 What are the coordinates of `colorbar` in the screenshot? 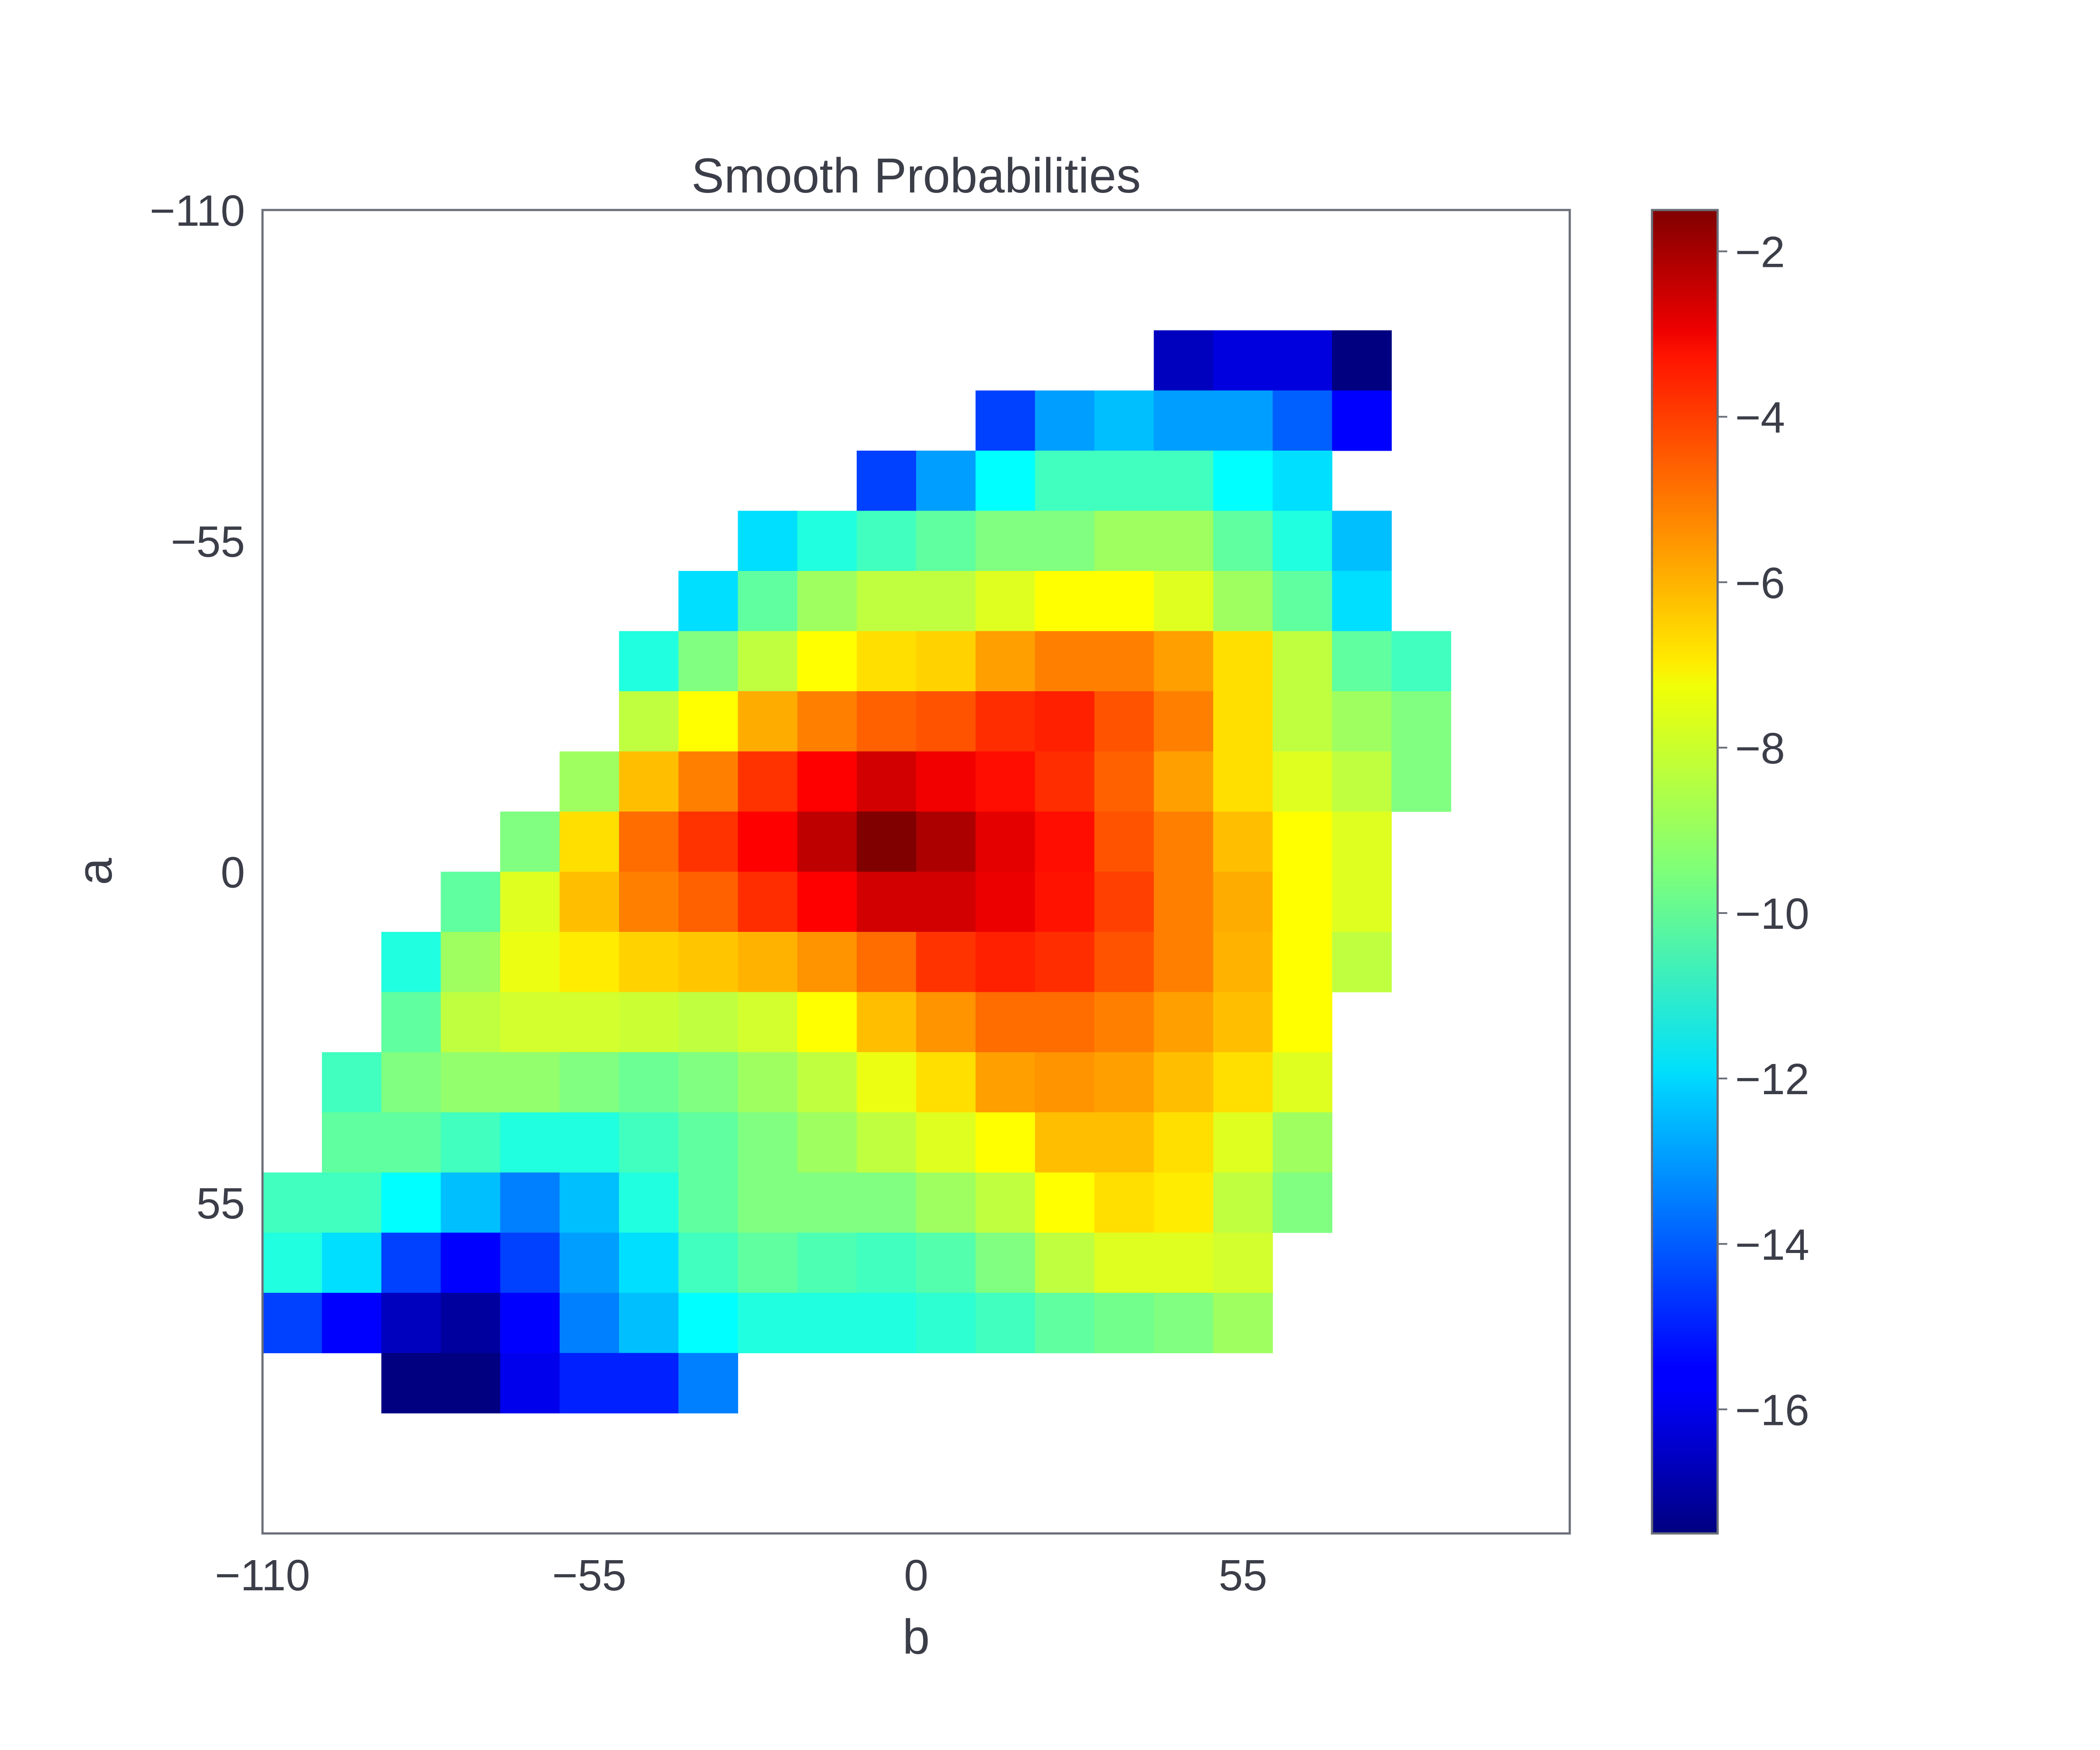 It's located at (1685, 872).